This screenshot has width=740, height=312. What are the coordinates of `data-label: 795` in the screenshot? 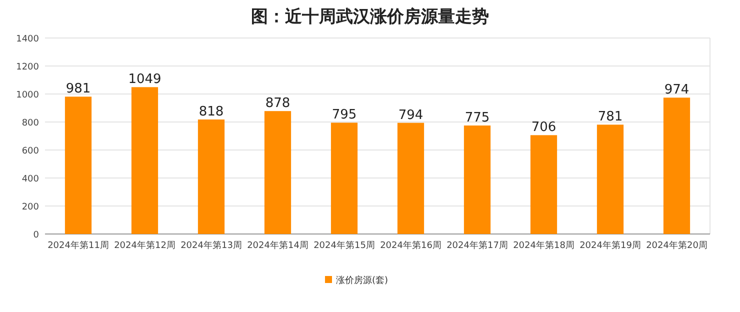 It's located at (344, 115).